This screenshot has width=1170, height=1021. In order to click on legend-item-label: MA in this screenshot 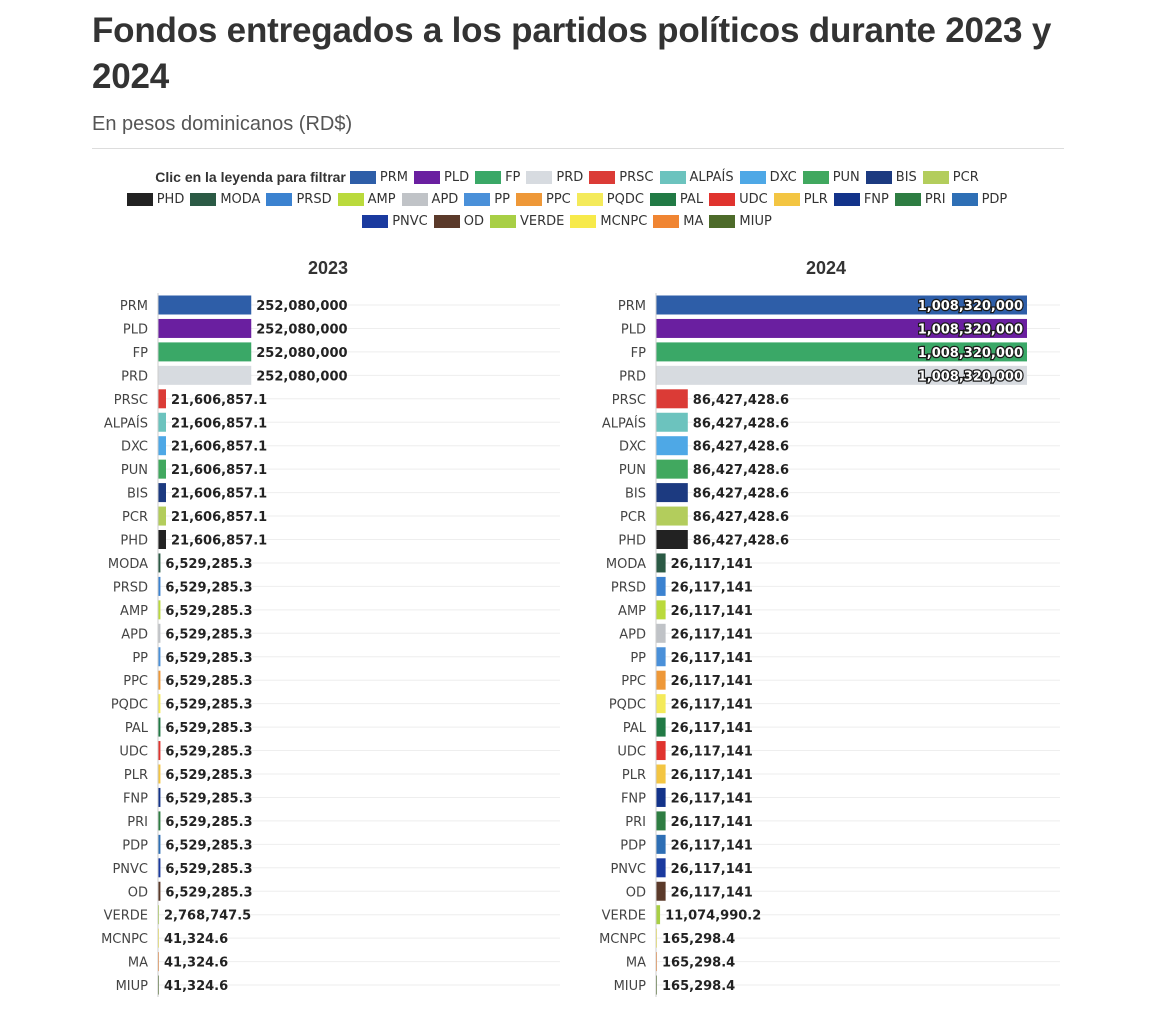, I will do `click(693, 221)`.